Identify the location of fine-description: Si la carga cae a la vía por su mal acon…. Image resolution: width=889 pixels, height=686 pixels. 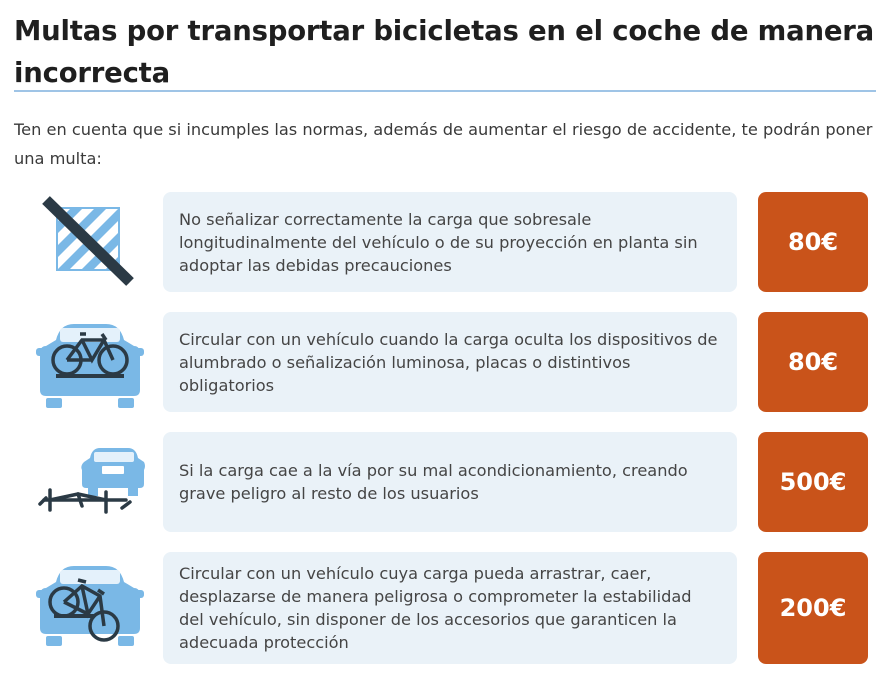
(433, 482).